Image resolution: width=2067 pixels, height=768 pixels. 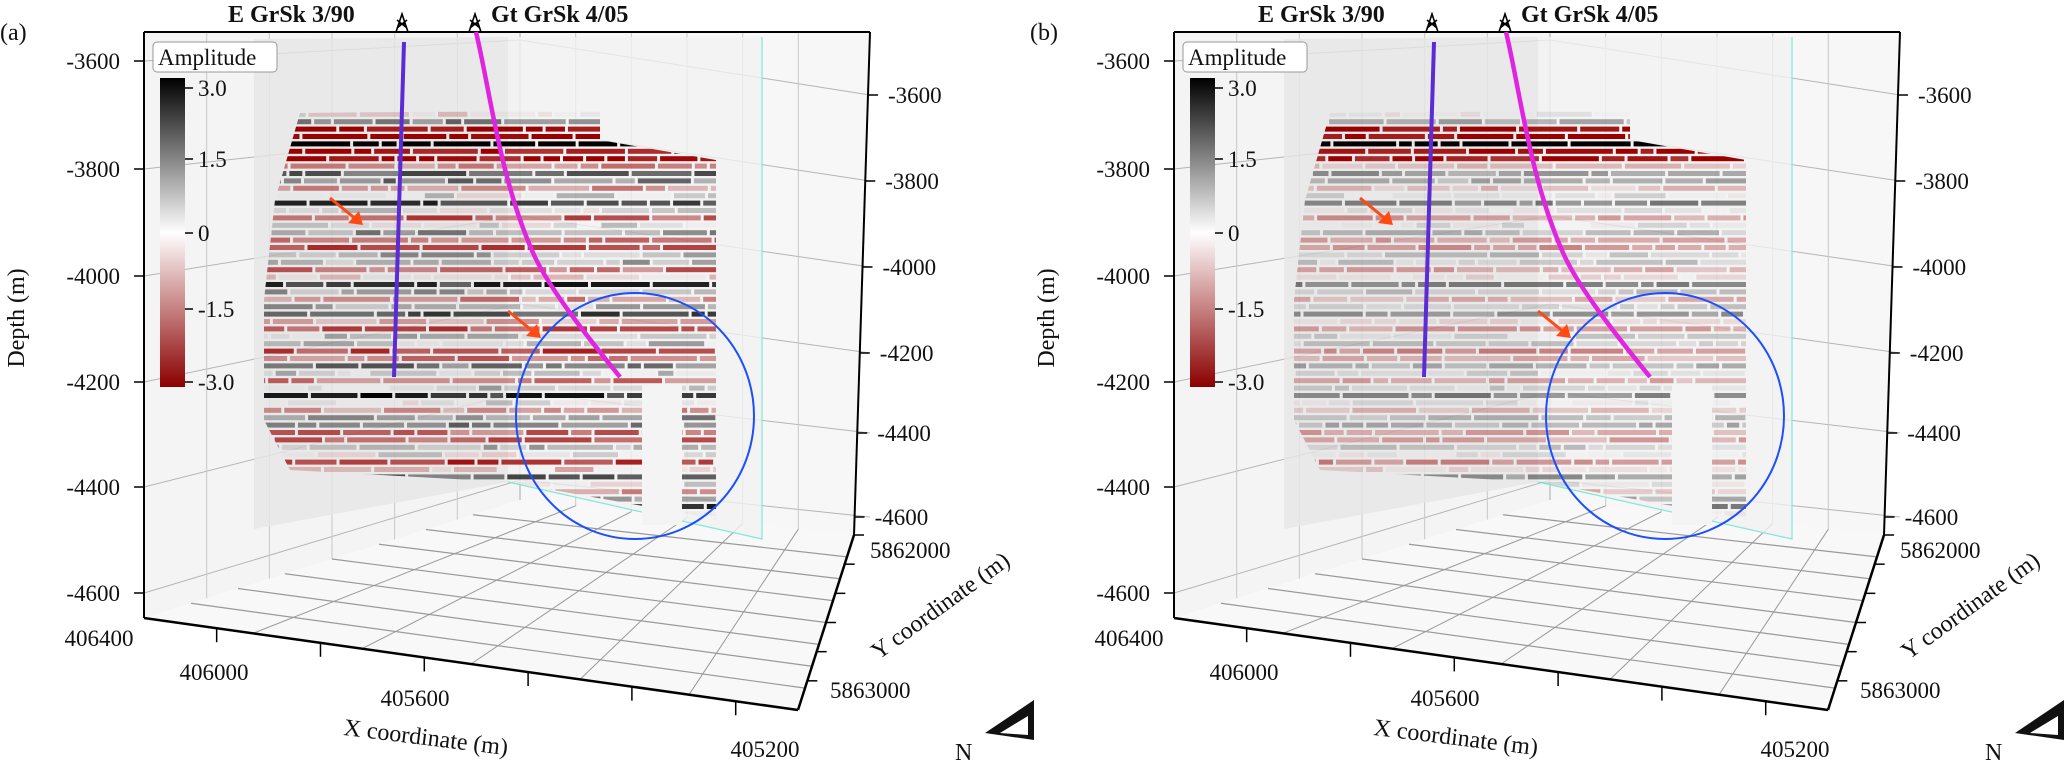 What do you see at coordinates (902, 517) in the screenshot?
I see `z-tick-label-right: -4600` at bounding box center [902, 517].